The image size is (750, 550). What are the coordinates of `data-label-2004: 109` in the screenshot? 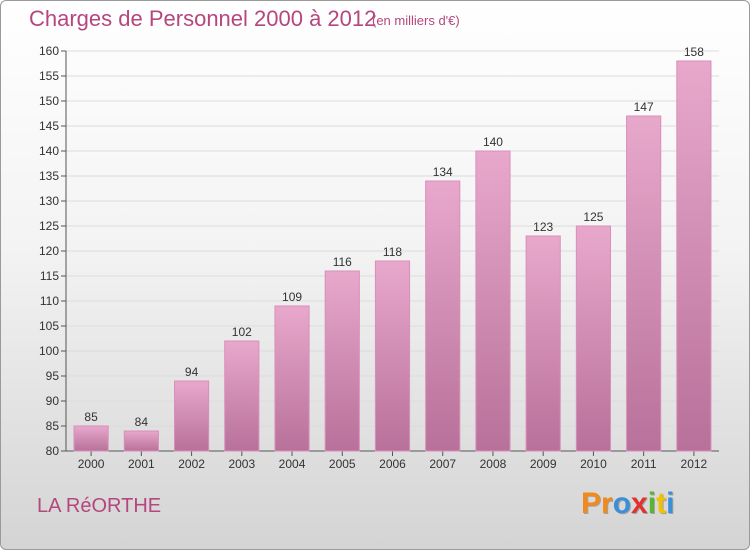 It's located at (292, 297).